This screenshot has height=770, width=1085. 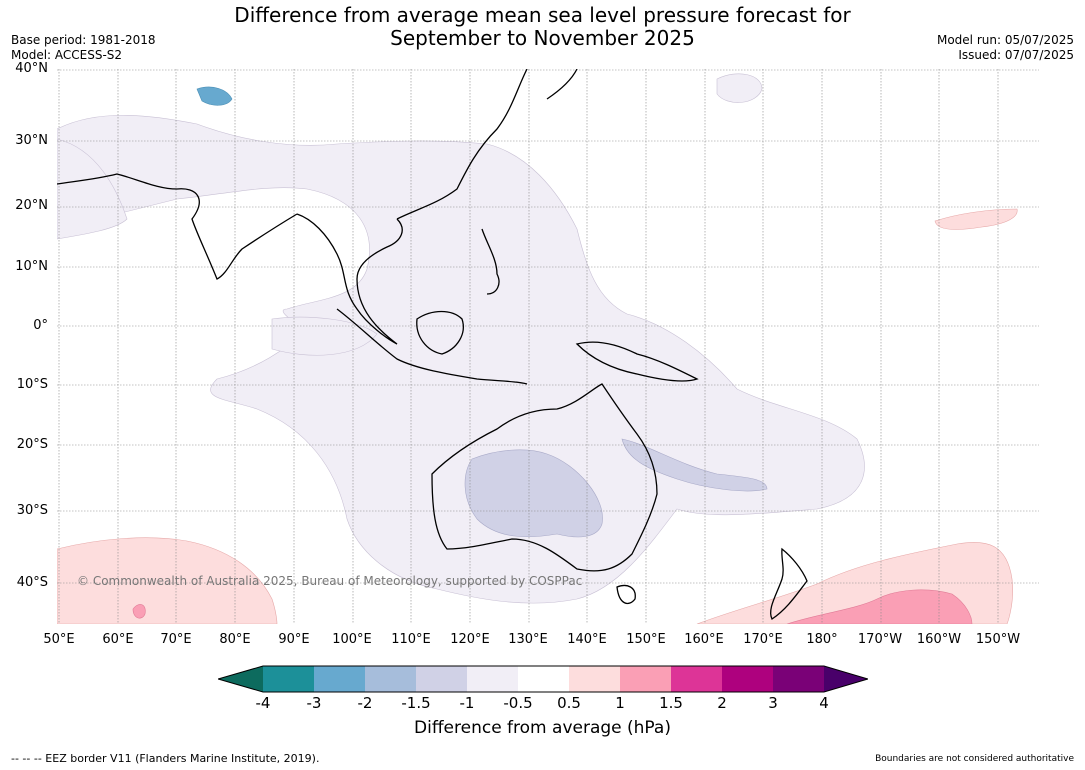 What do you see at coordinates (528, 639) in the screenshot?
I see `lon-label: 130°E` at bounding box center [528, 639].